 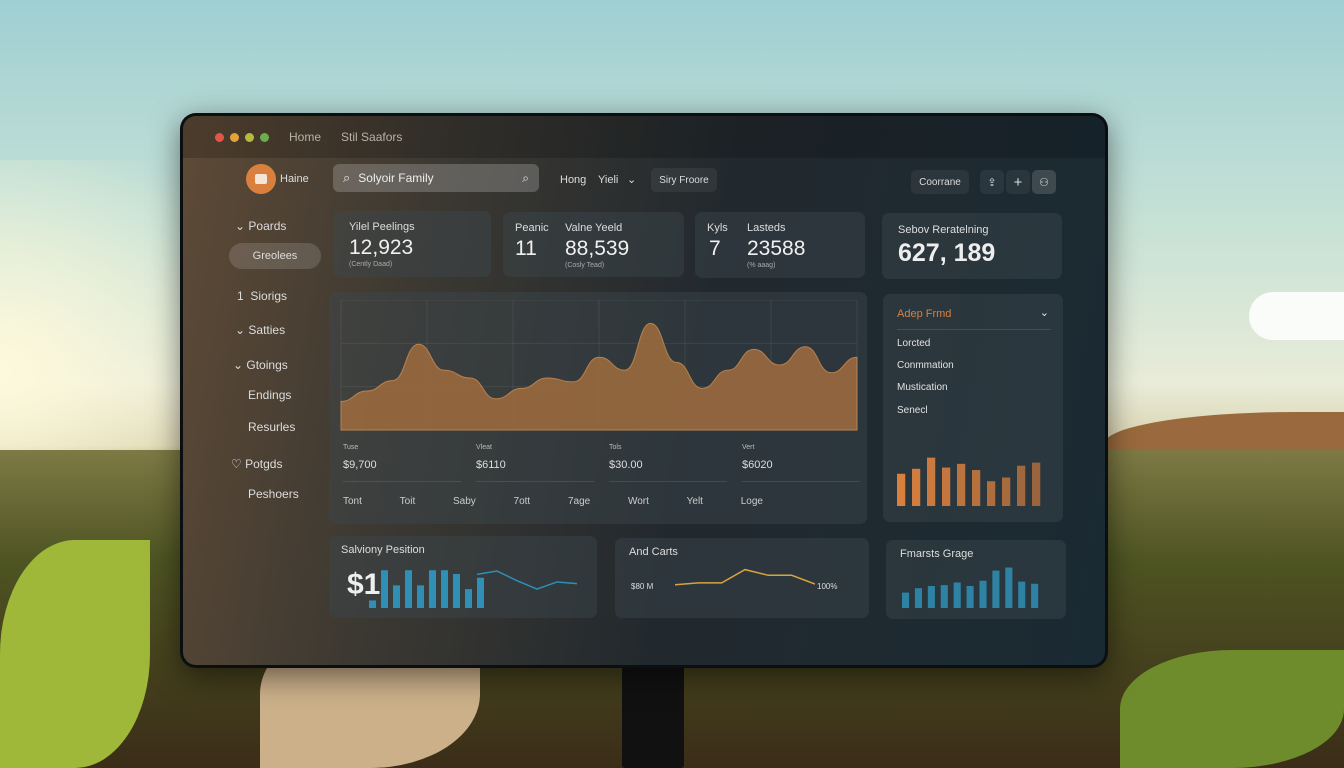 What do you see at coordinates (761, 265) in the screenshot?
I see `stat-sub: (% aaag)` at bounding box center [761, 265].